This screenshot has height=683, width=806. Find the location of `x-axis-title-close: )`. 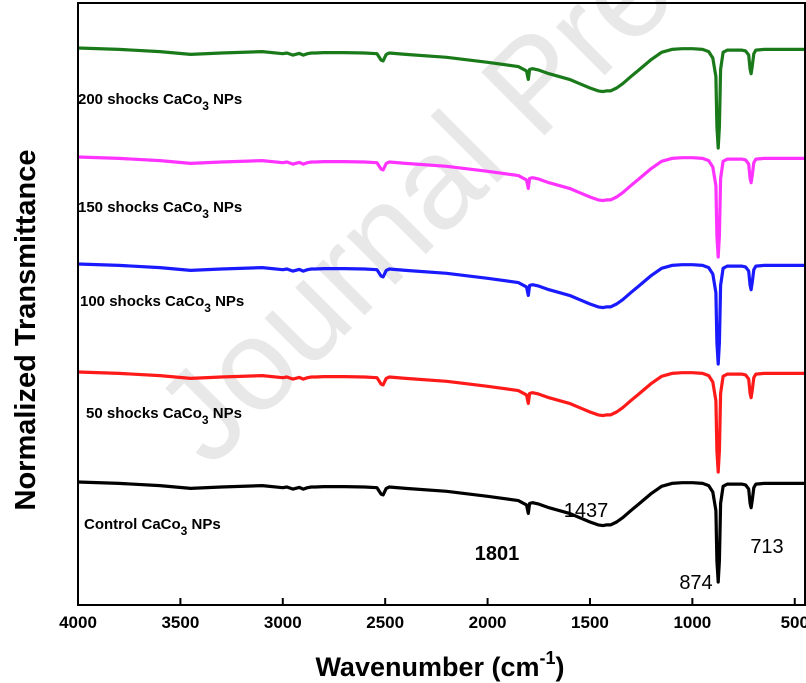

x-axis-title-close: ) is located at coordinates (560, 667).